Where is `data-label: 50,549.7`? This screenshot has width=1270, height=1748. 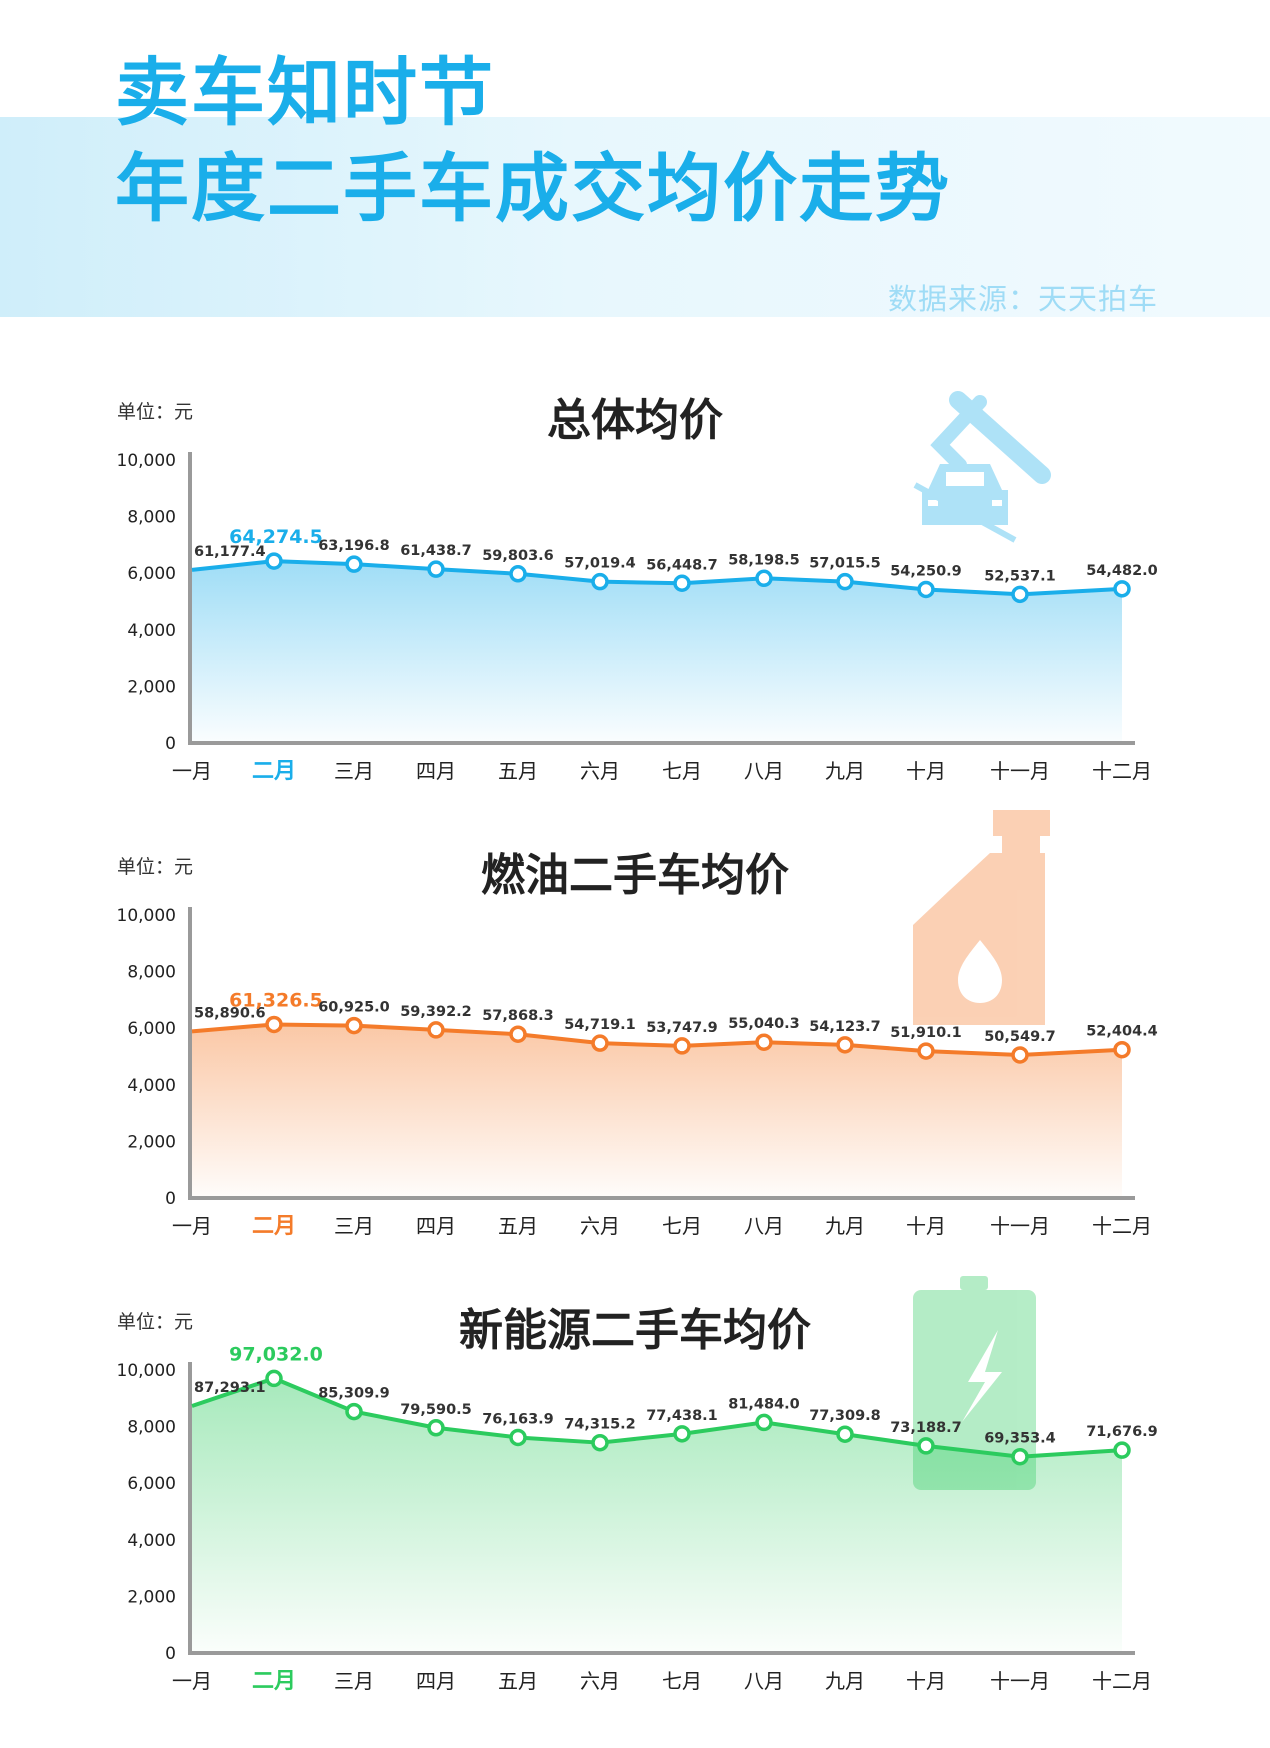
data-label: 50,549.7 is located at coordinates (1020, 1037).